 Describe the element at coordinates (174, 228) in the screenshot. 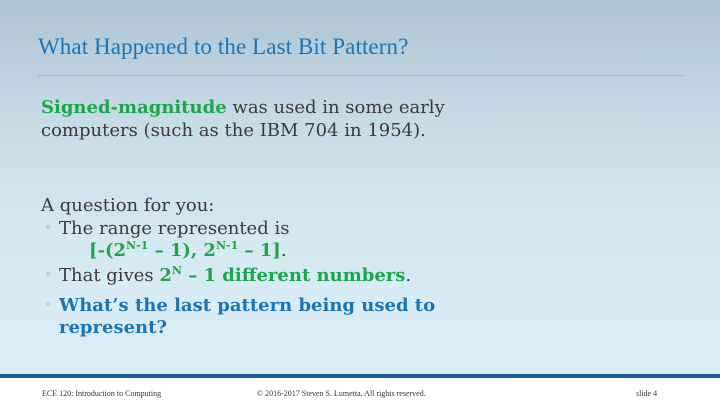

I see `bullet-range-text: The range represented is` at that location.